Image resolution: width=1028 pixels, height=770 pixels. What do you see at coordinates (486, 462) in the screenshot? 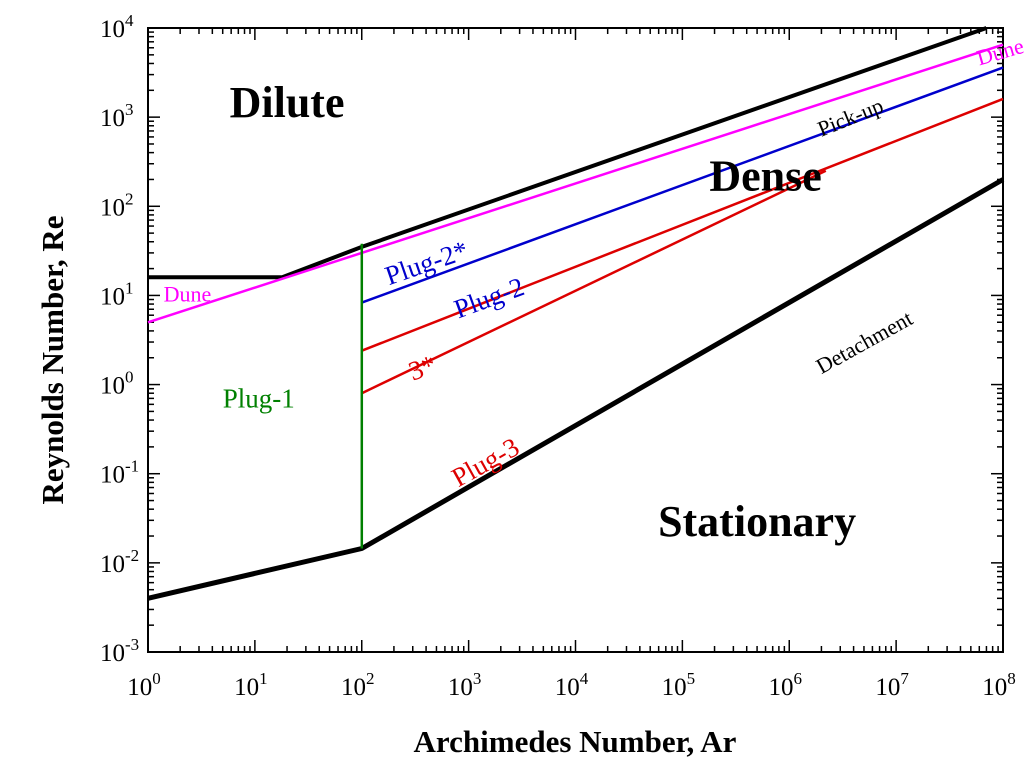
I see `label-plug-3: Plug-3` at bounding box center [486, 462].